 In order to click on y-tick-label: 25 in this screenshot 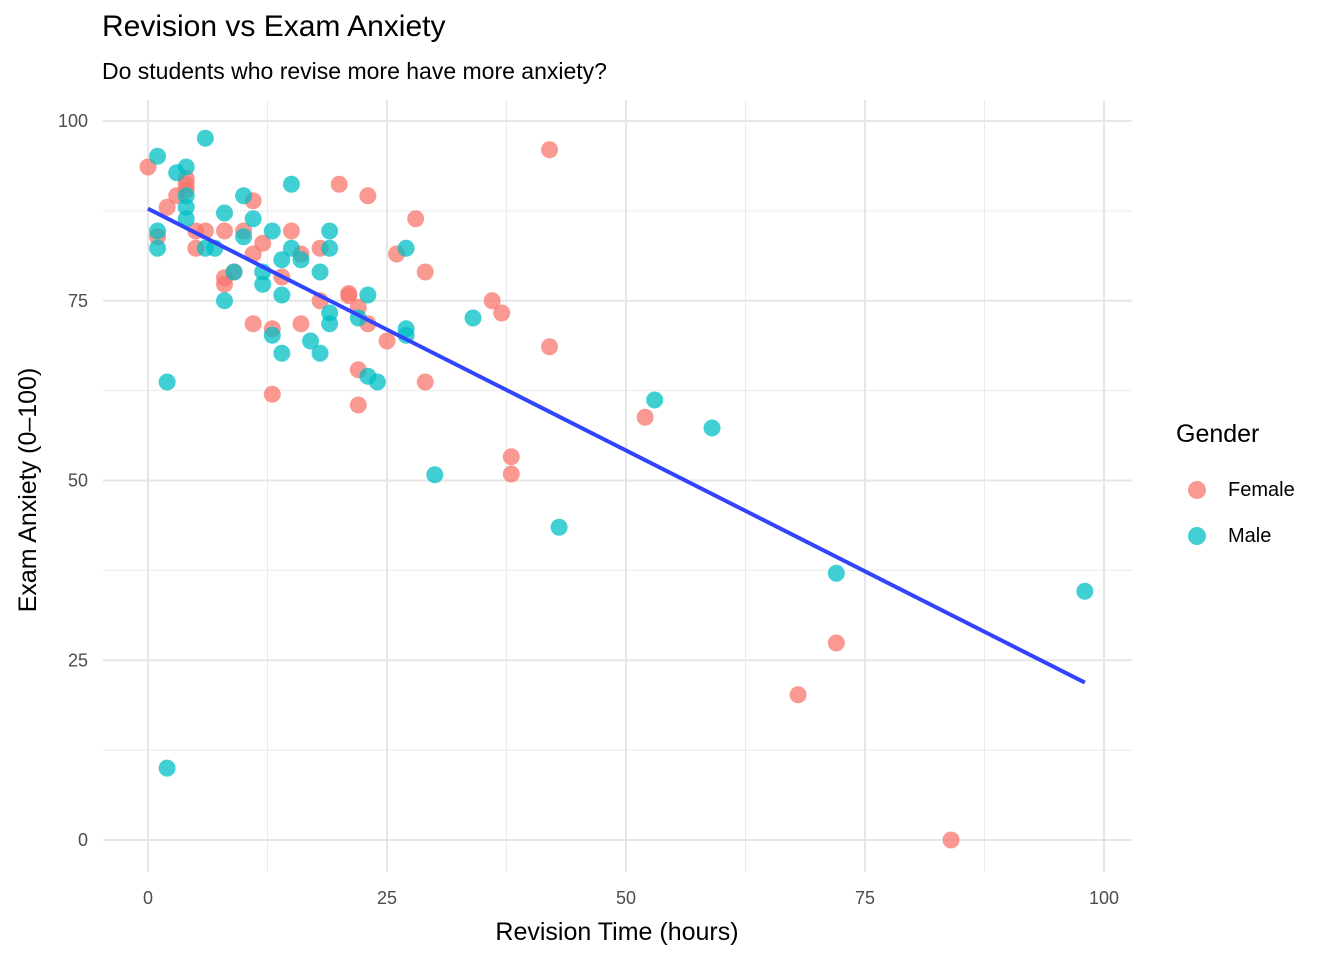, I will do `click(78, 660)`.